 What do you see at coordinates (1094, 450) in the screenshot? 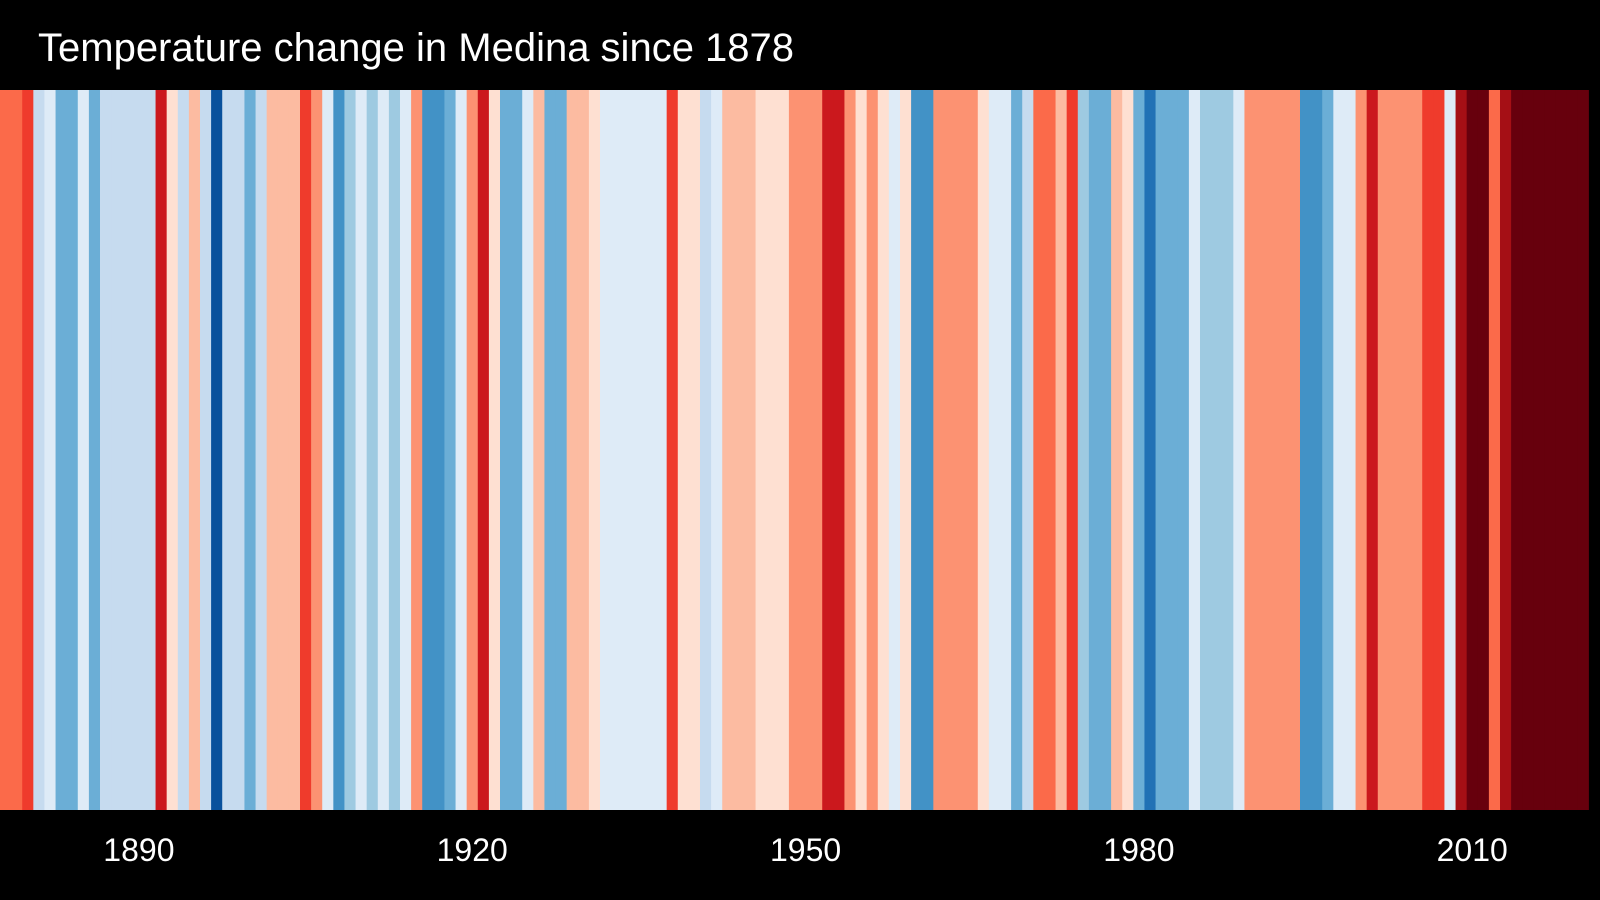
I see `stripe-1976` at bounding box center [1094, 450].